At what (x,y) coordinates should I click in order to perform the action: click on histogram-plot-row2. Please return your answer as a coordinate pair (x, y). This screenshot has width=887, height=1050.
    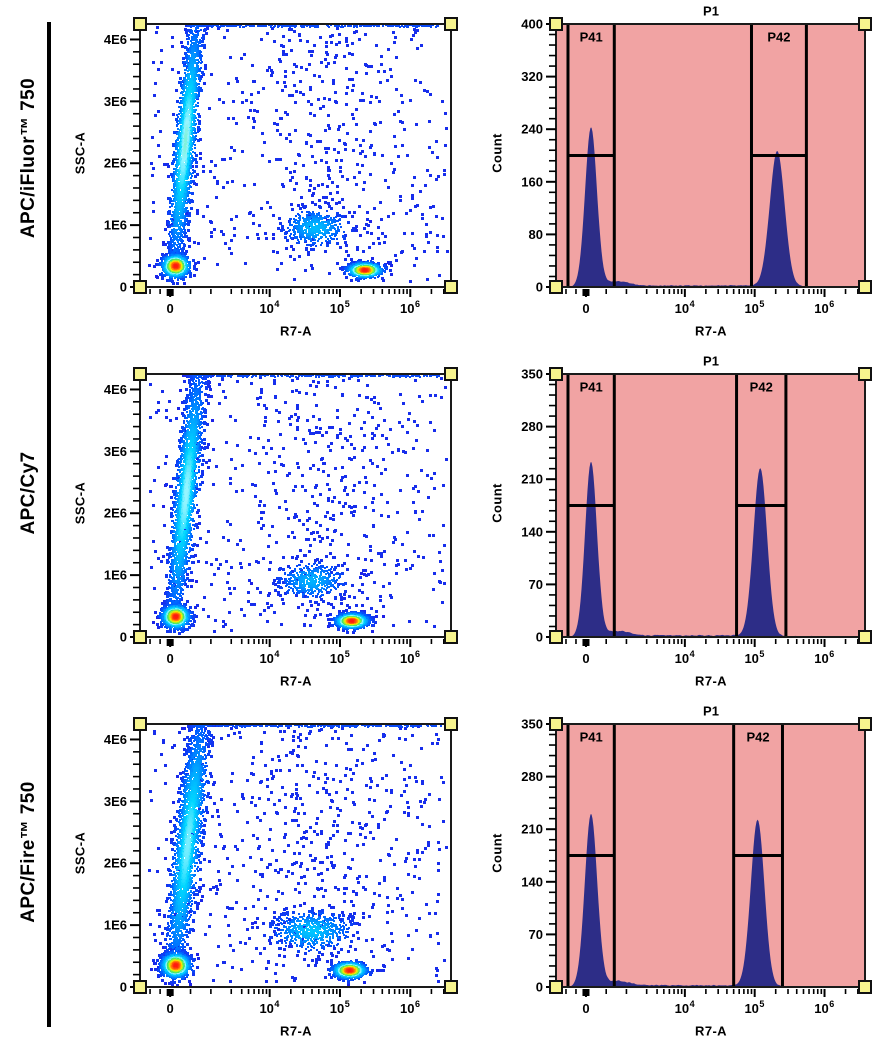
    Looking at the image, I should click on (710, 505).